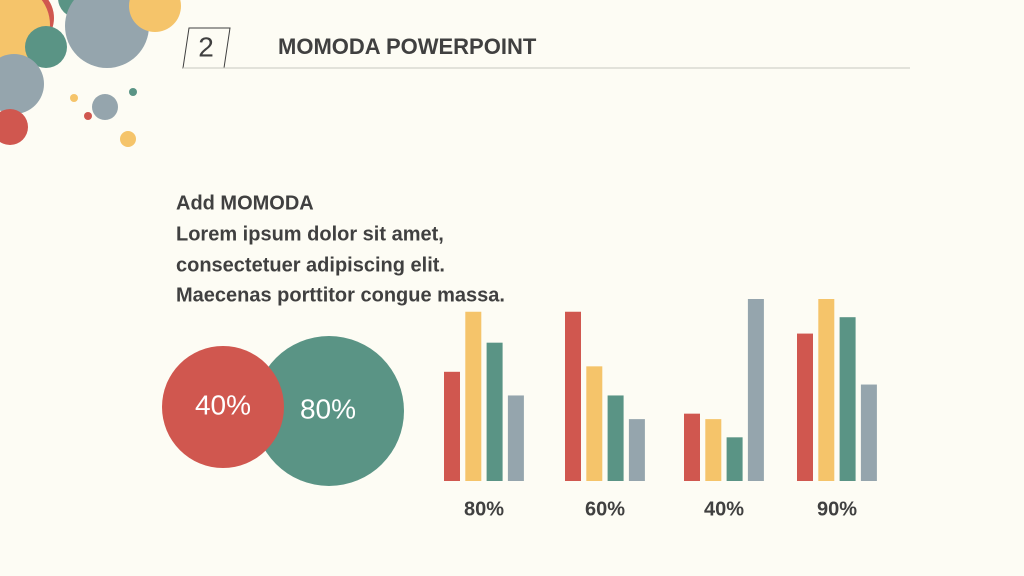 The height and width of the screenshot is (576, 1024). Describe the element at coordinates (407, 46) in the screenshot. I see `slide-title: MOMODA POWERPOINT` at that location.